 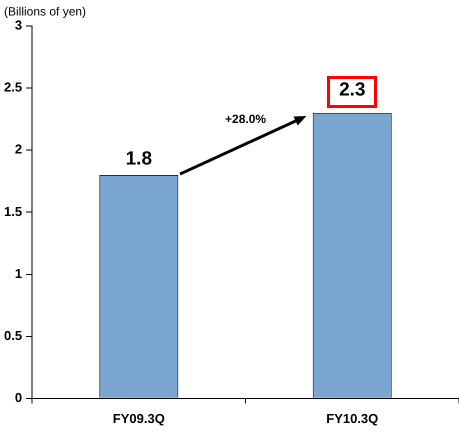 What do you see at coordinates (13, 335) in the screenshot?
I see `y-tick-label: 0.5` at bounding box center [13, 335].